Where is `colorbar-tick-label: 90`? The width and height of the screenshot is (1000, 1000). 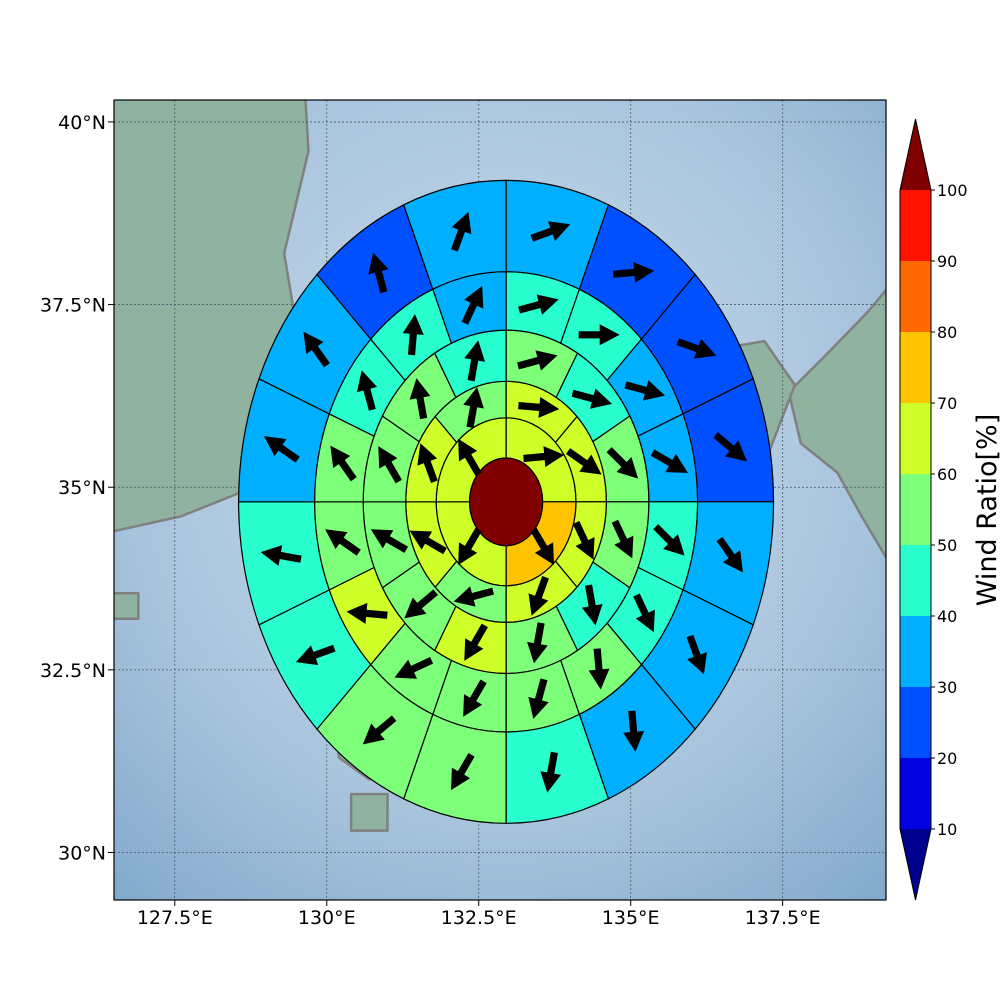
colorbar-tick-label: 90 is located at coordinates (947, 261).